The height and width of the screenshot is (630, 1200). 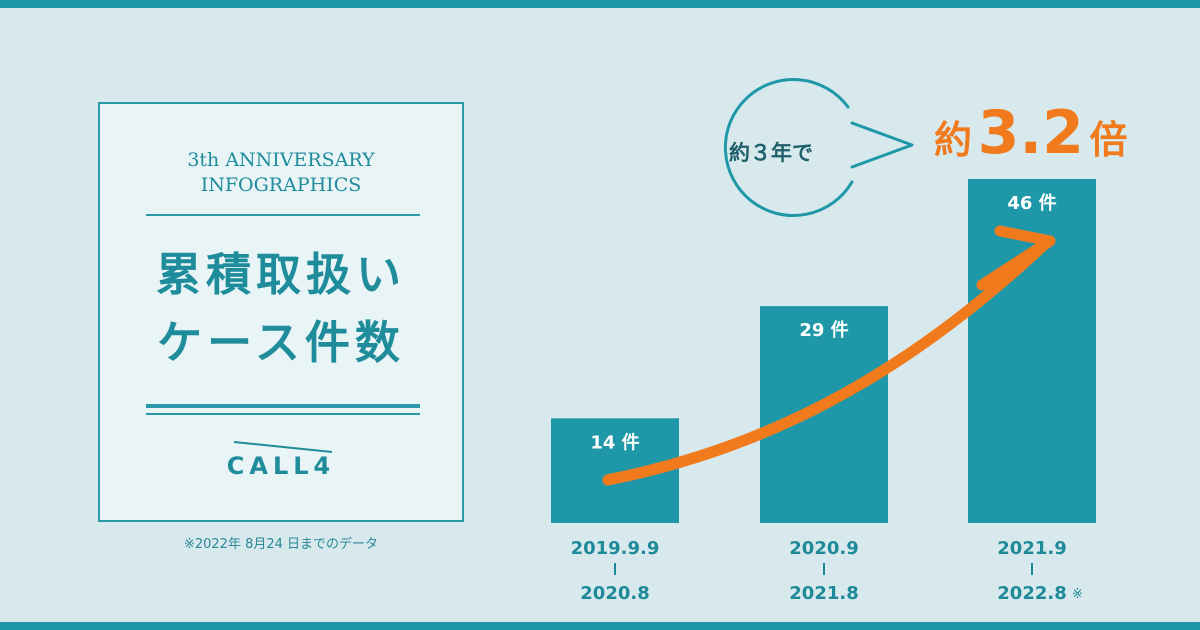 I want to click on call4-logo: CALL4, so click(x=281, y=466).